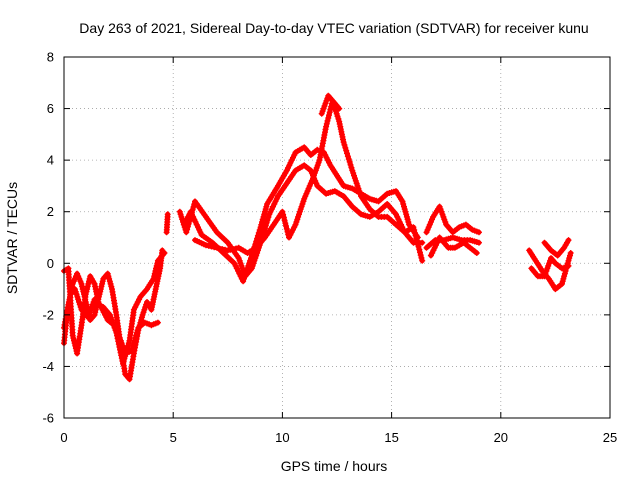 Image resolution: width=640 pixels, height=480 pixels. I want to click on y-tick-label: -2, so click(48, 314).